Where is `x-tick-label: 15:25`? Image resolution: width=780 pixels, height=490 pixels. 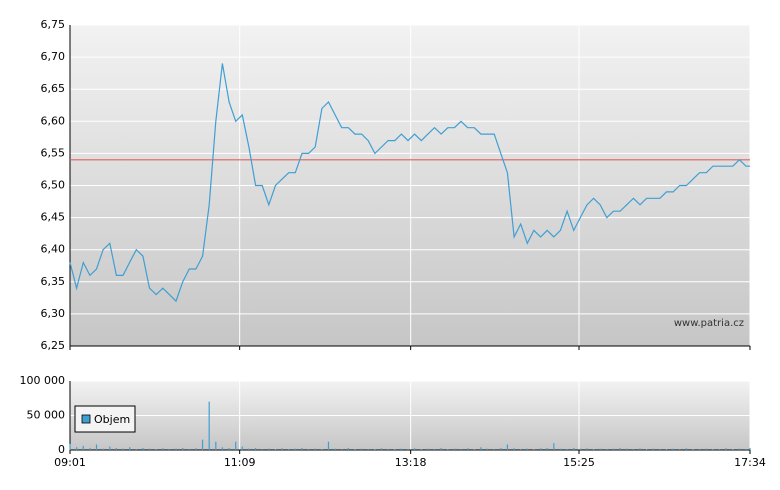 x-tick-label: 15:25 is located at coordinates (579, 462).